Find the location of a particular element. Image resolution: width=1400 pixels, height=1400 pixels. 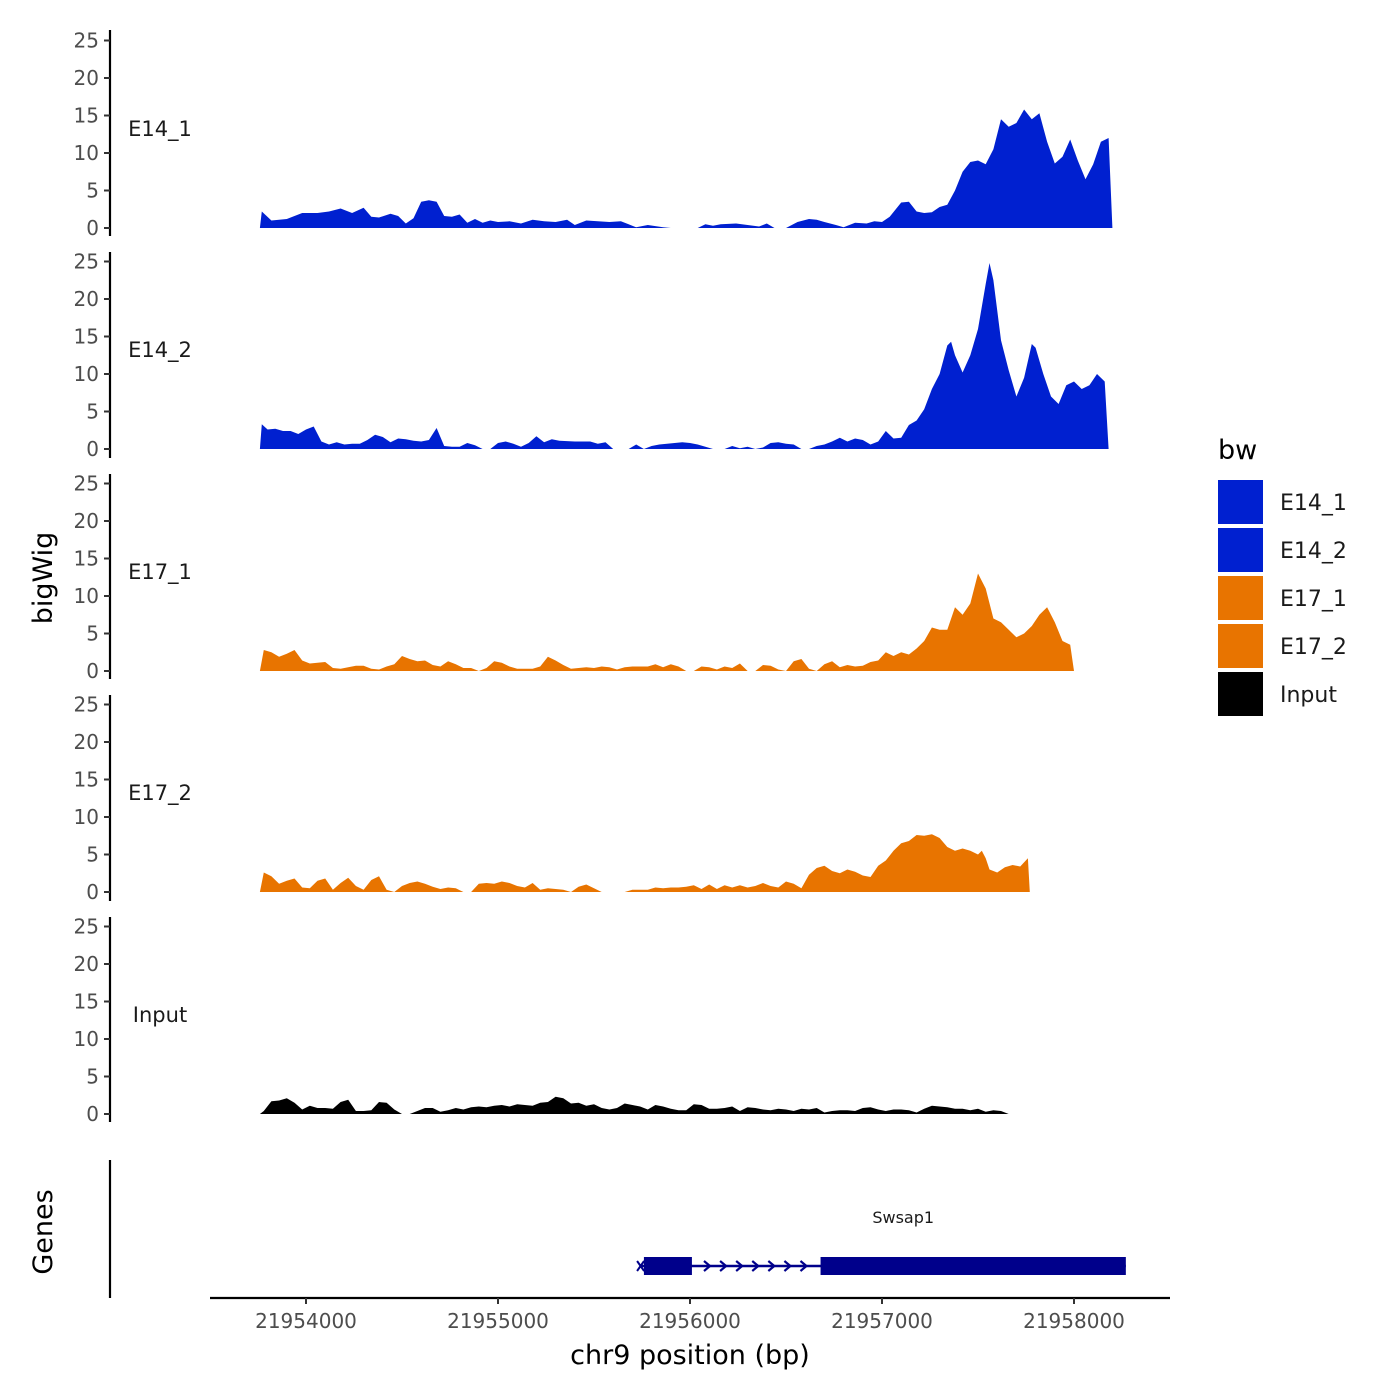

track-label: Input is located at coordinates (160, 1015).